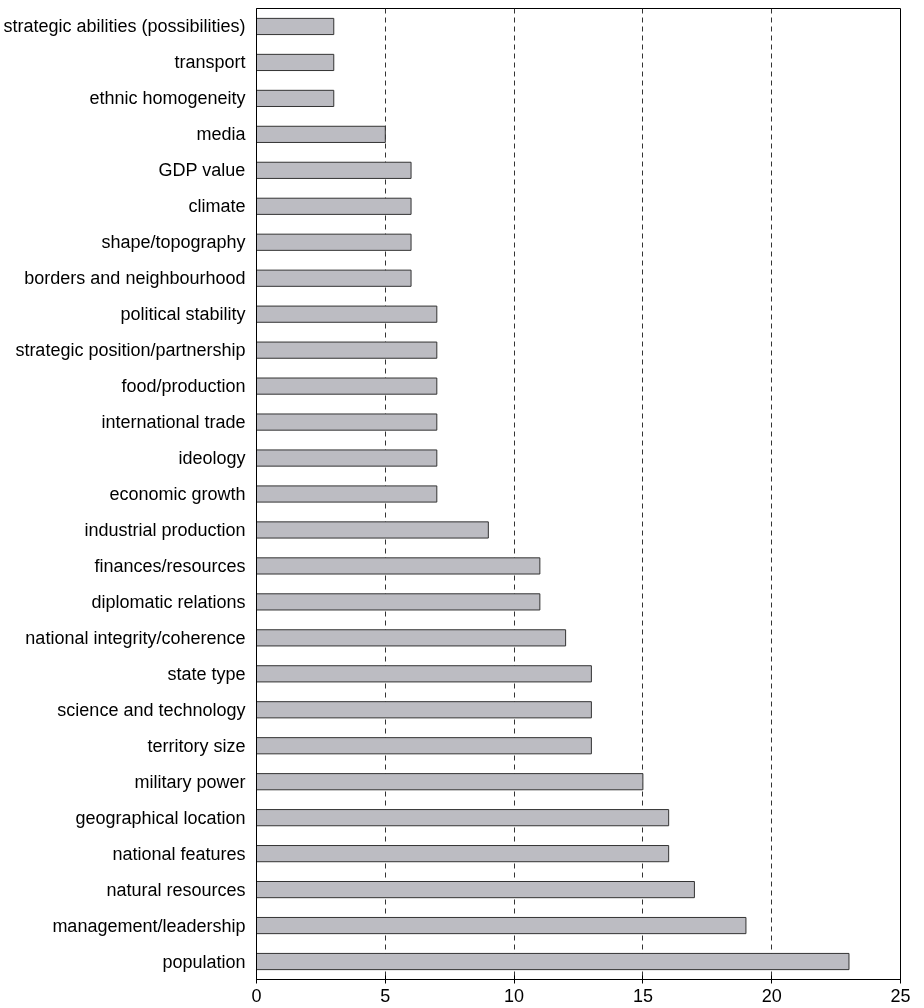 This screenshot has height=1008, width=924. Describe the element at coordinates (177, 494) in the screenshot. I see `y-tick-label: economic growth` at that location.